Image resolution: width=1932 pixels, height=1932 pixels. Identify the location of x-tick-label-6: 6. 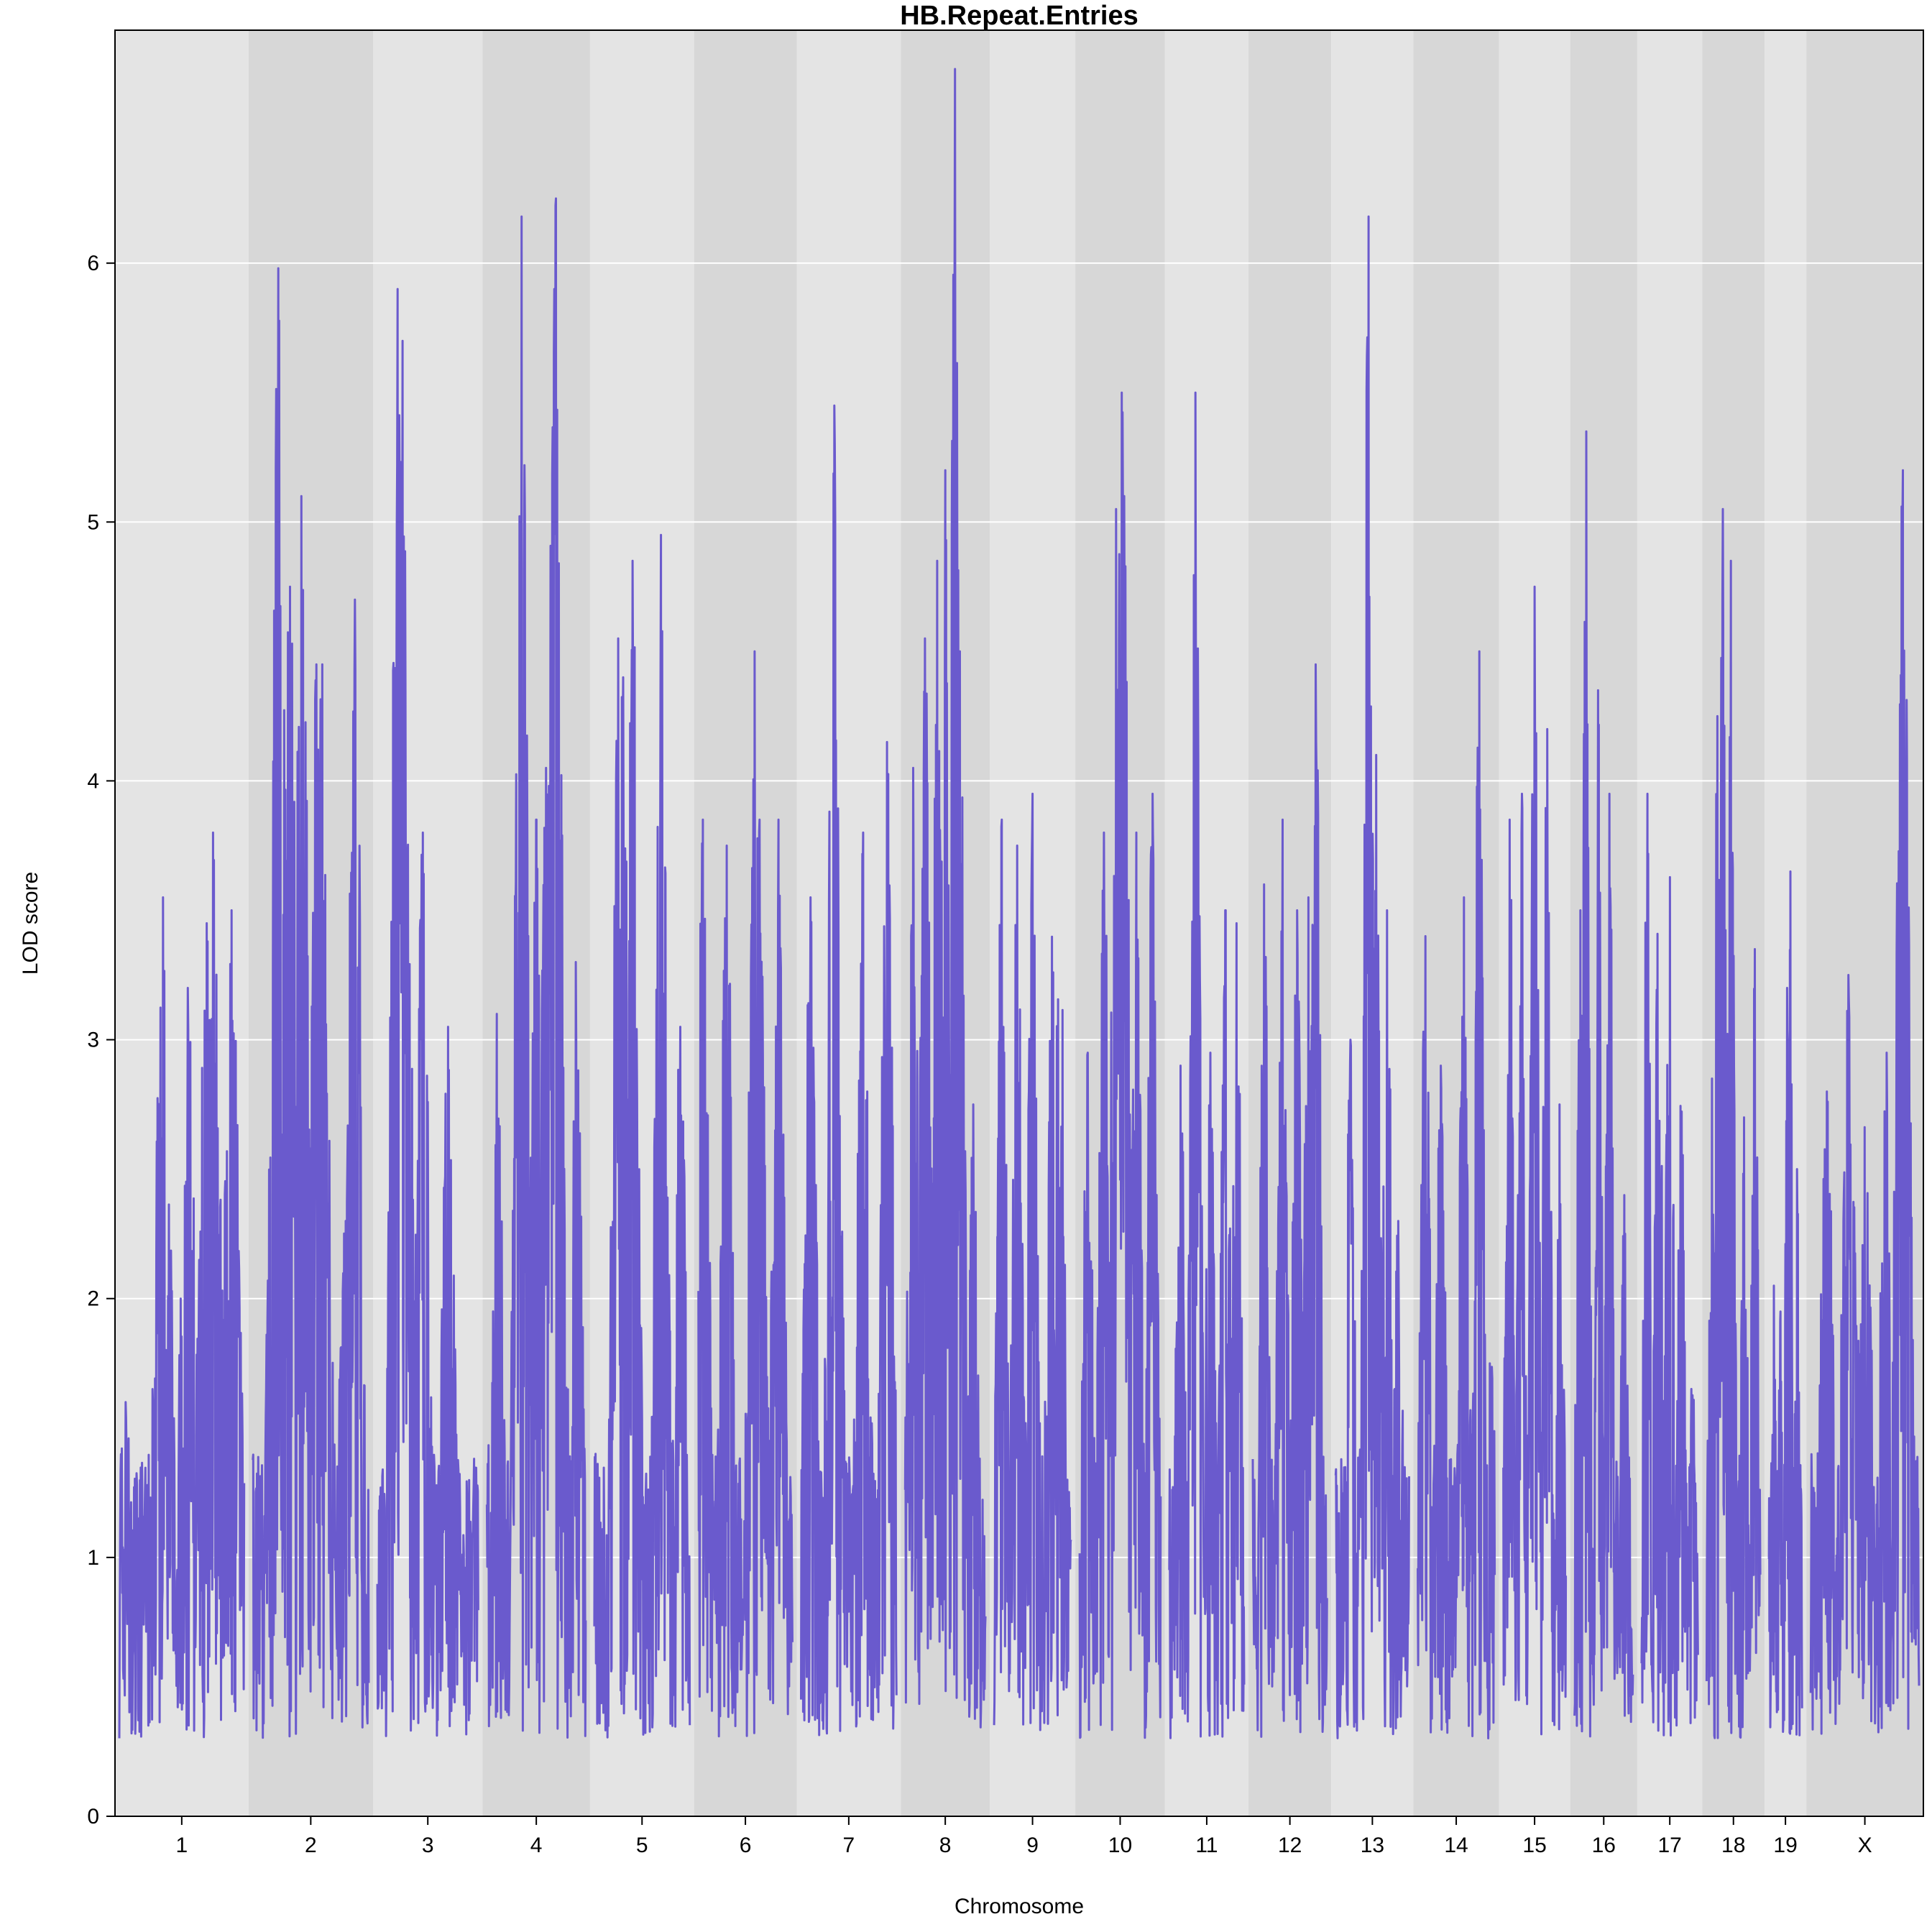
(746, 1845).